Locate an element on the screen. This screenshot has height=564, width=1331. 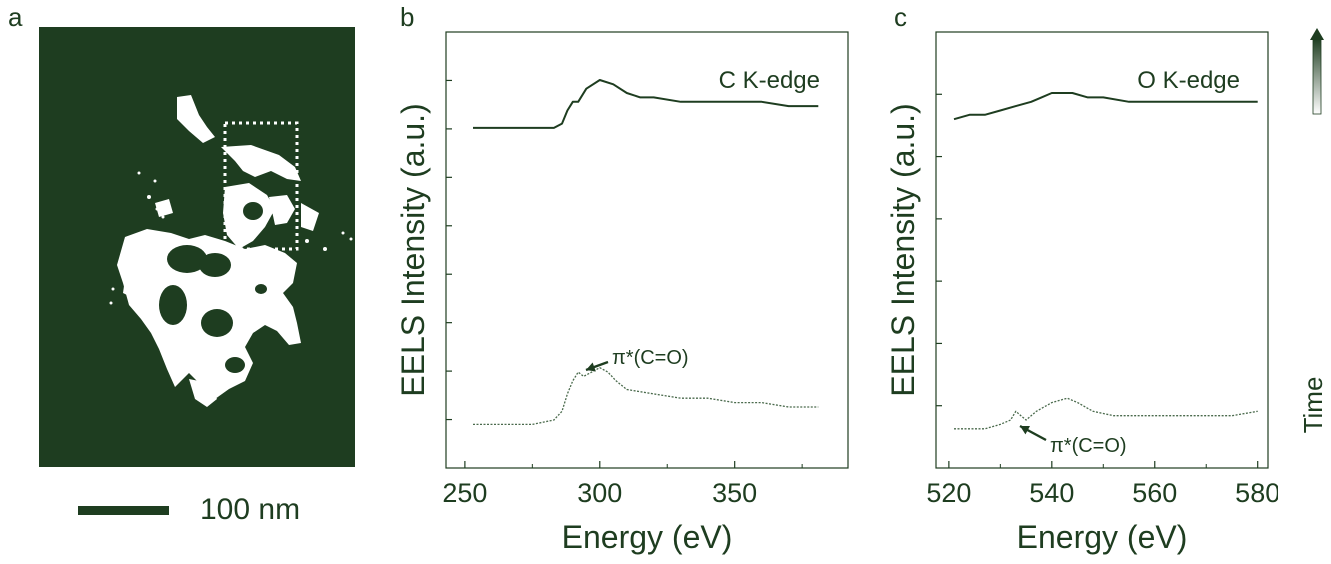
selection-box is located at coordinates (261, 186).